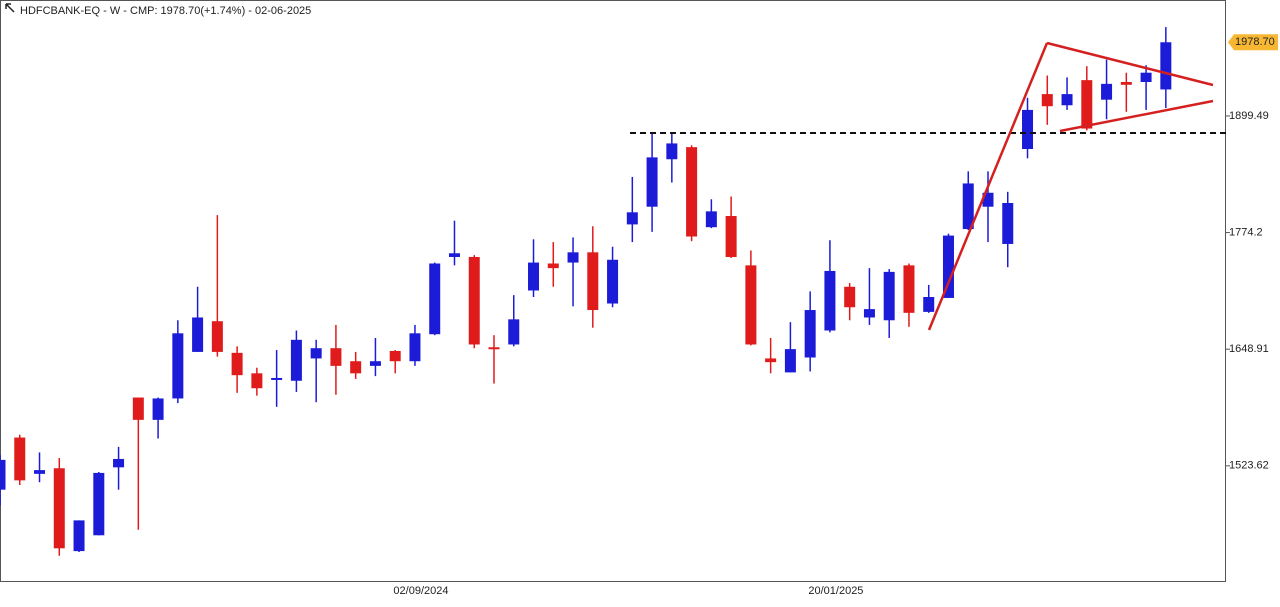 The image size is (1280, 607). I want to click on icon, so click(10, 8).